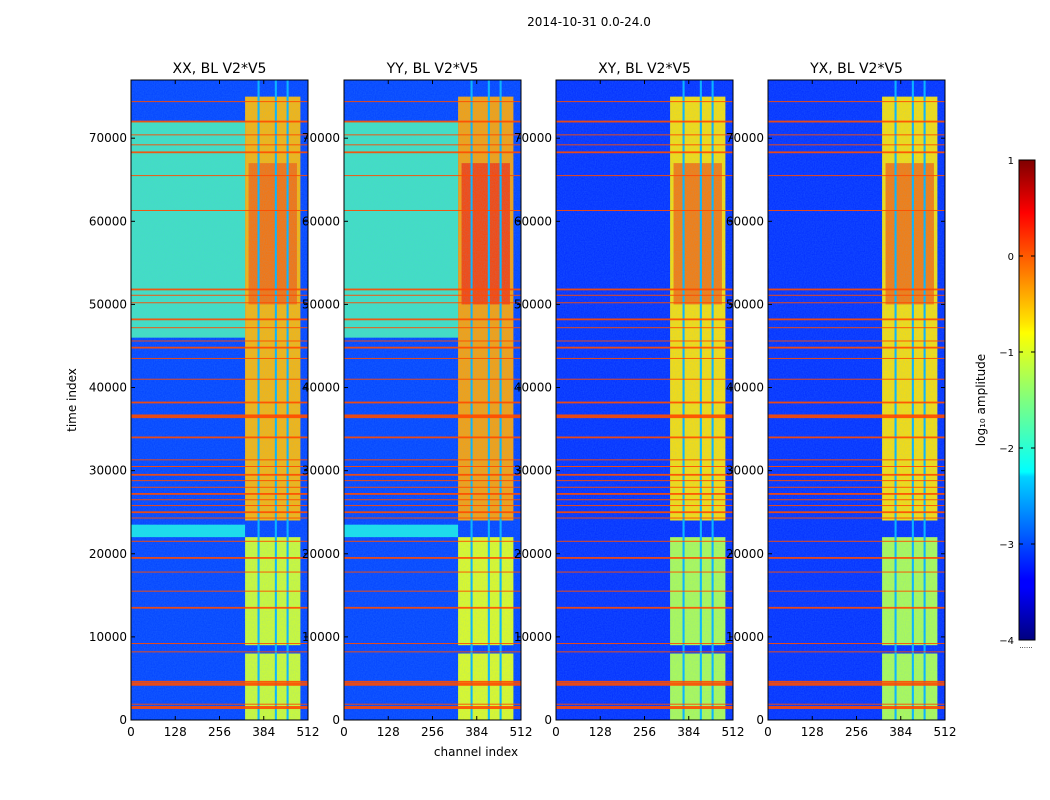 The width and height of the screenshot is (1050, 800). Describe the element at coordinates (1027, 400) in the screenshot. I see `colorbar-gradient` at that location.